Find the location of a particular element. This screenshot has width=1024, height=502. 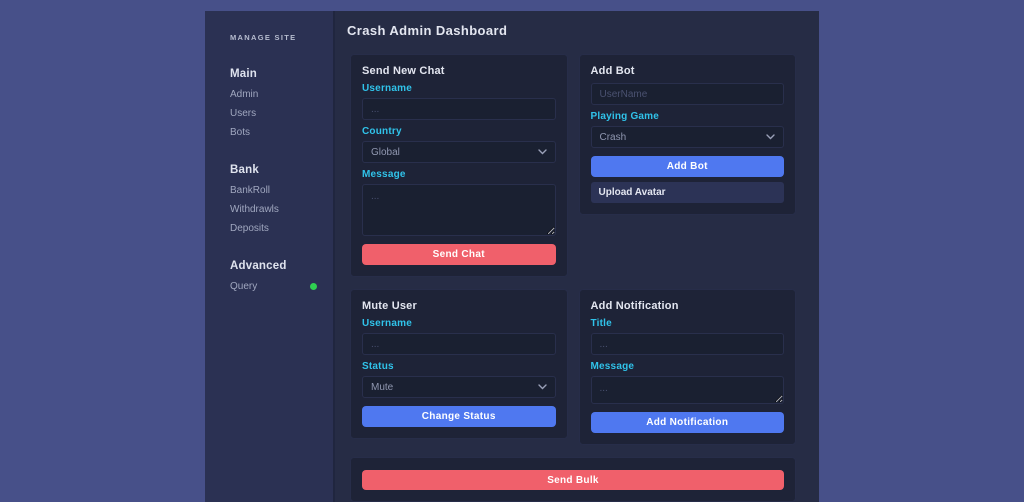

country-select: Global is located at coordinates (459, 152).